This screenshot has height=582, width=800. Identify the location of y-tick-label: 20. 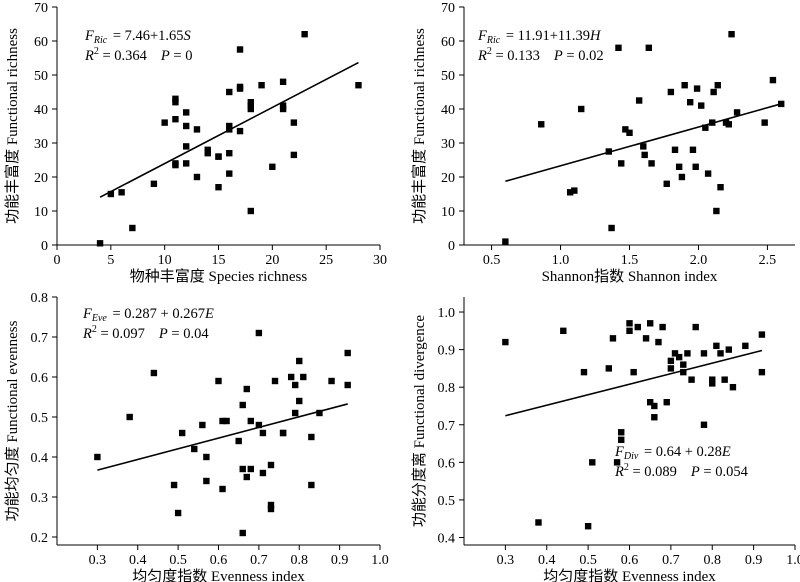
(41, 178).